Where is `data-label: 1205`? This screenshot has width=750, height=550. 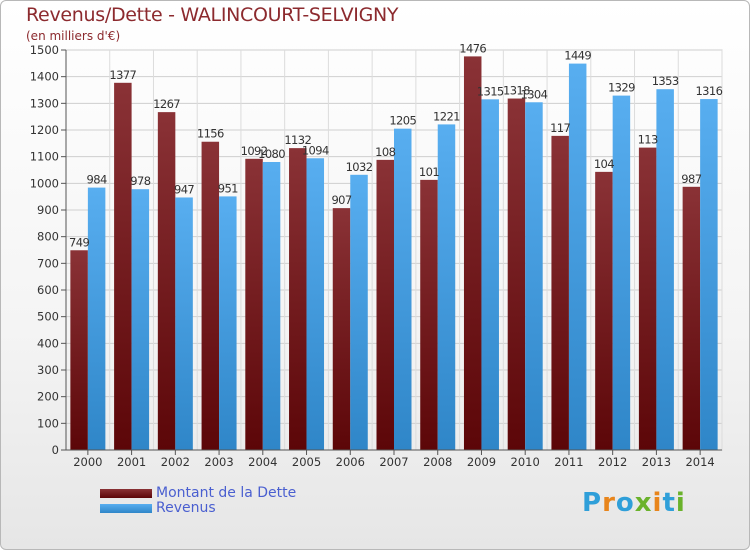
data-label: 1205 is located at coordinates (402, 121).